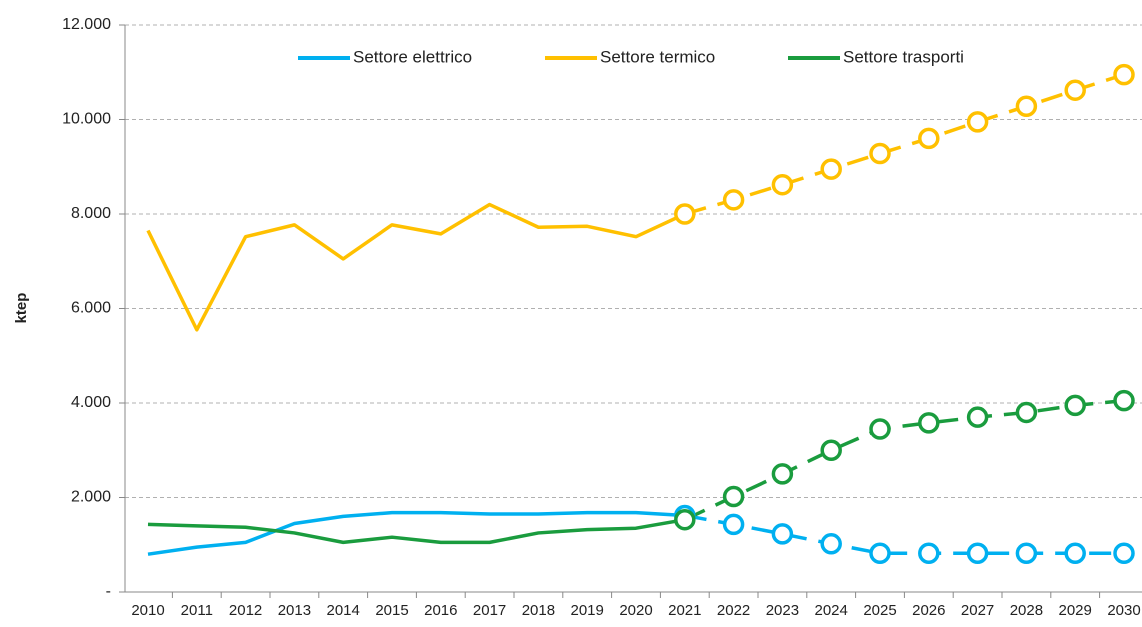 Image resolution: width=1142 pixels, height=627 pixels. What do you see at coordinates (1075, 610) in the screenshot?
I see `x-tick-label: 2029` at bounding box center [1075, 610].